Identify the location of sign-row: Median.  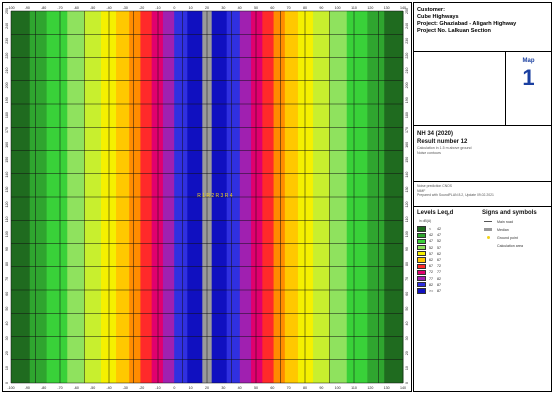
(496, 229).